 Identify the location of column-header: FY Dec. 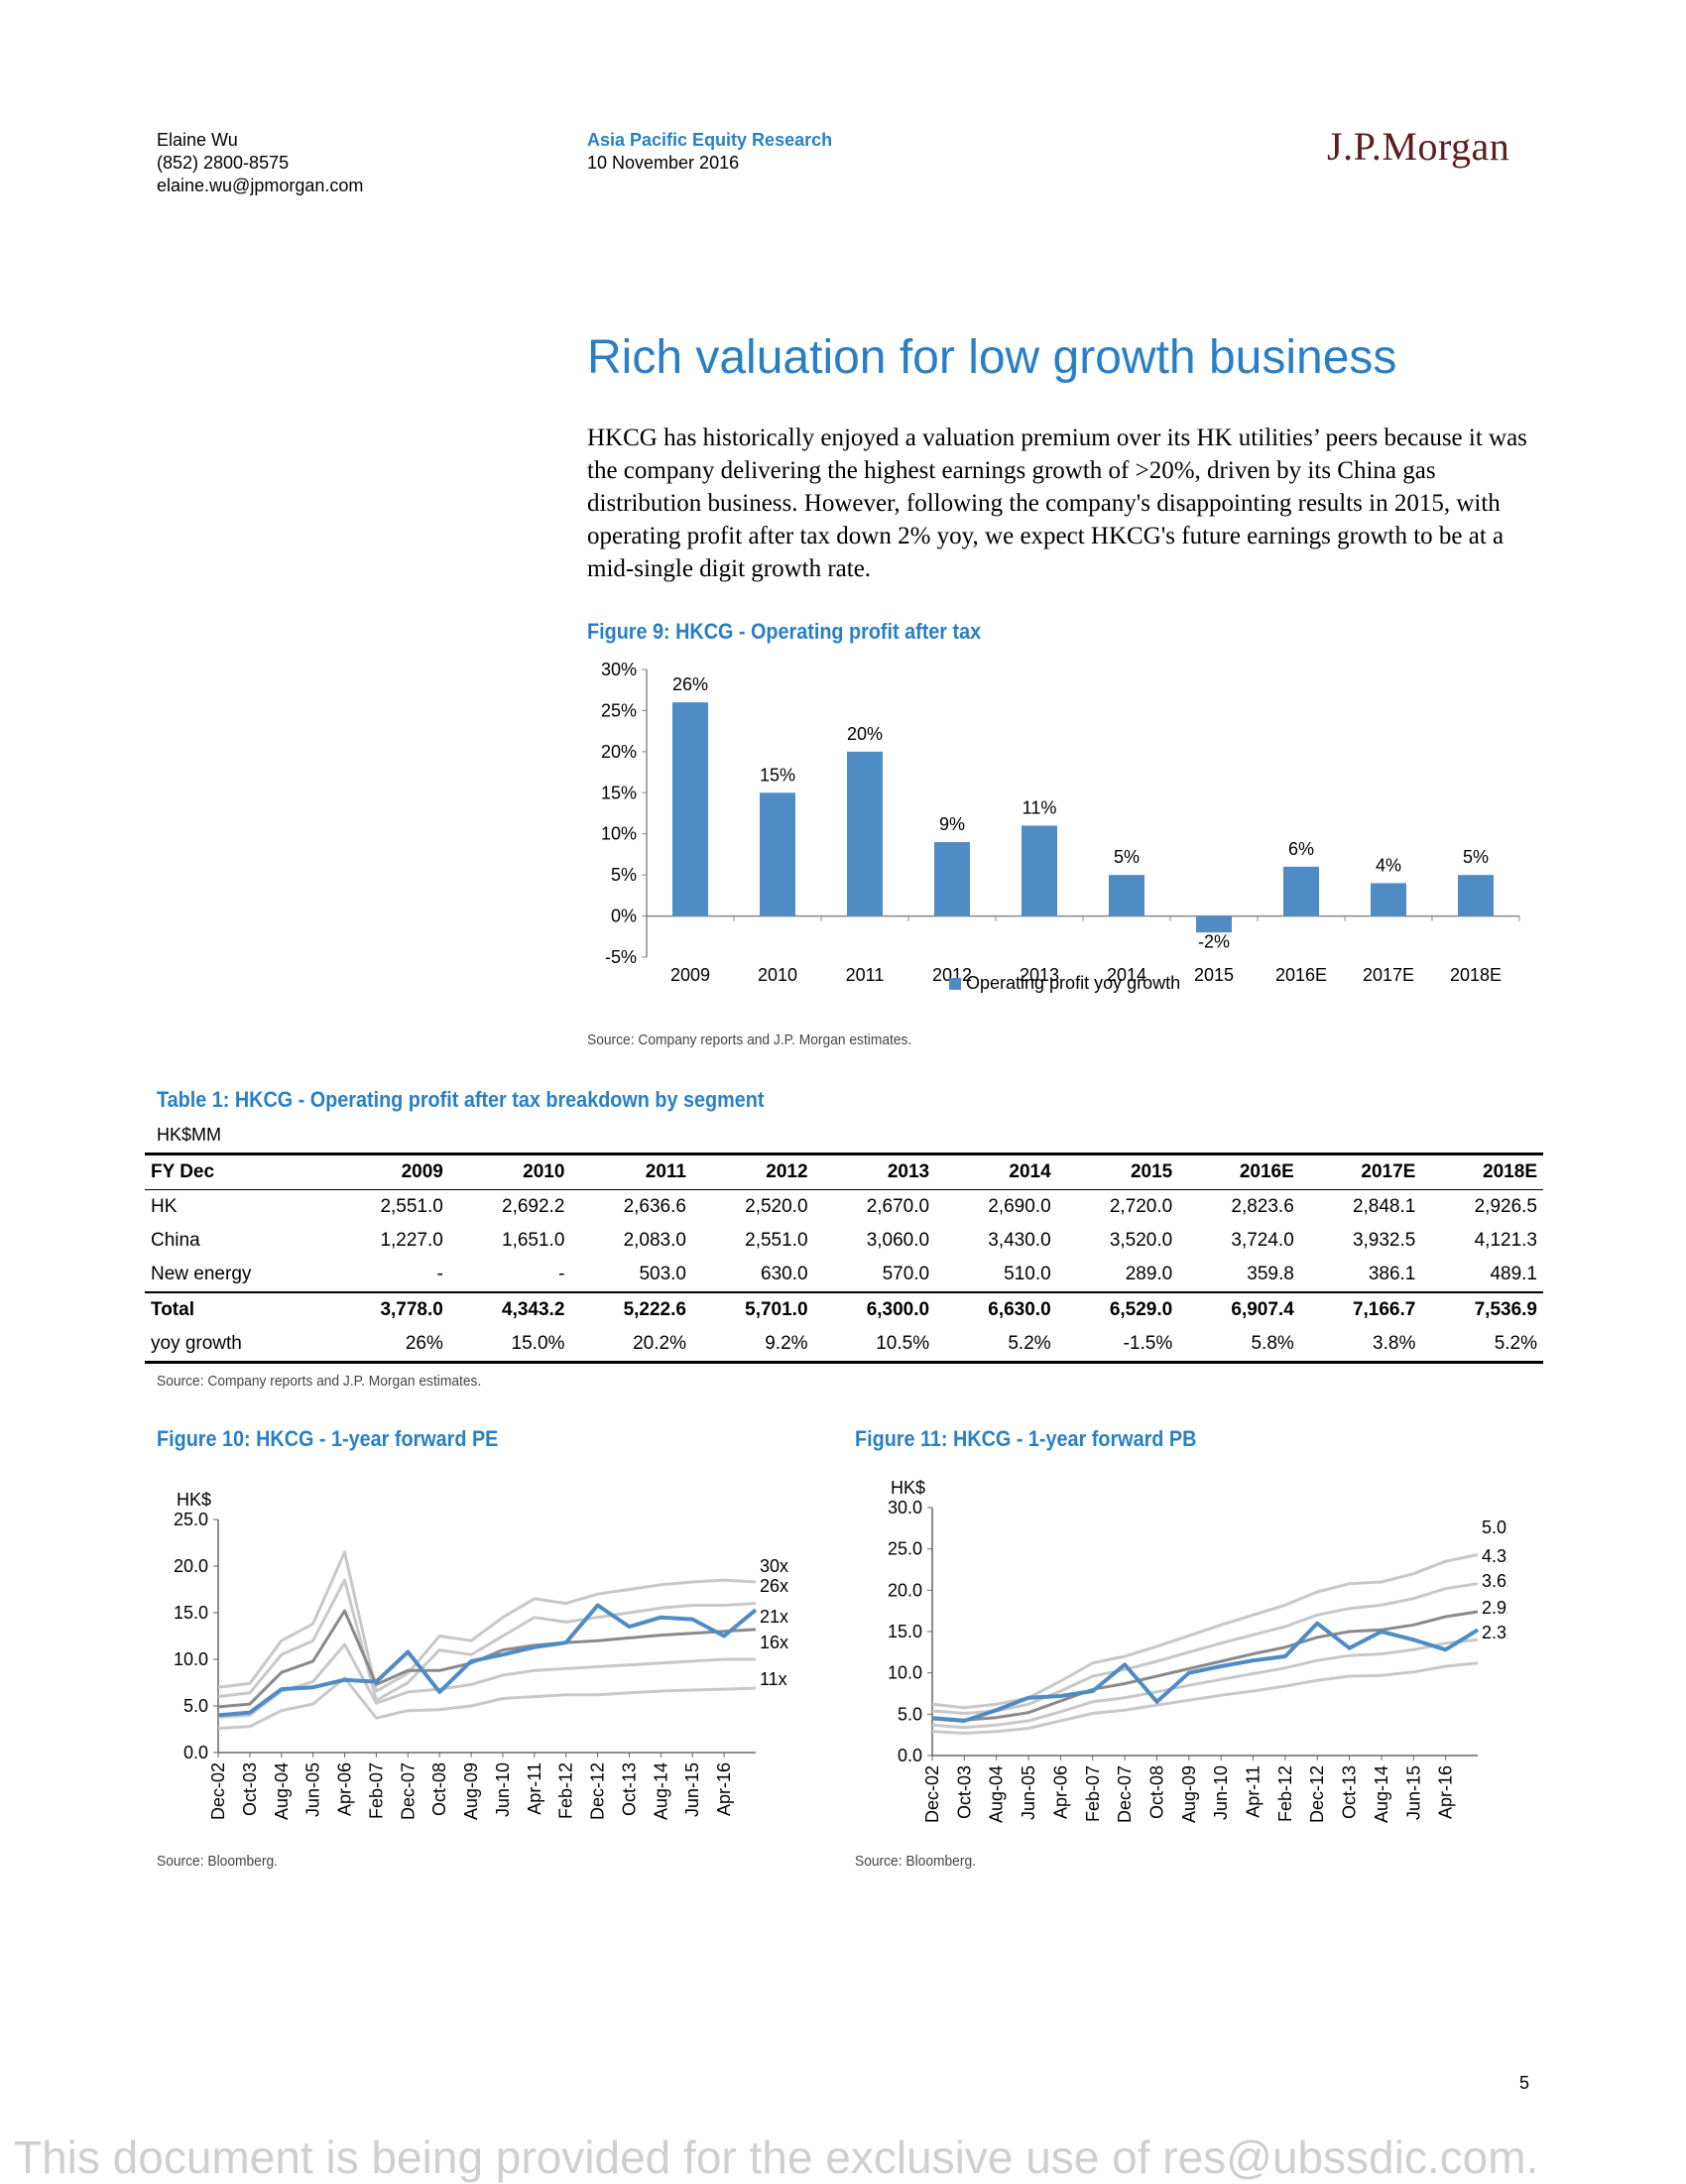
(237, 1171).